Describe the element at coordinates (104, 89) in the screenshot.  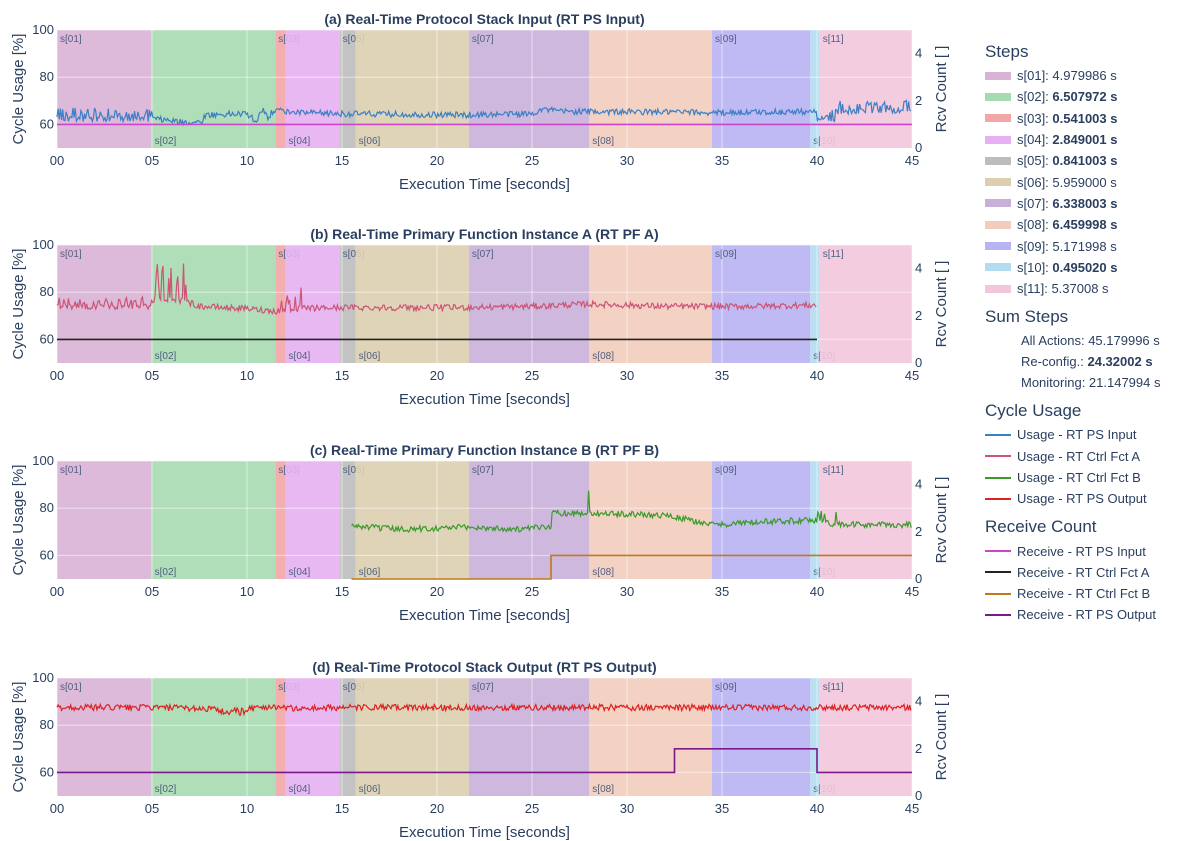
I see `step-region-s01` at that location.